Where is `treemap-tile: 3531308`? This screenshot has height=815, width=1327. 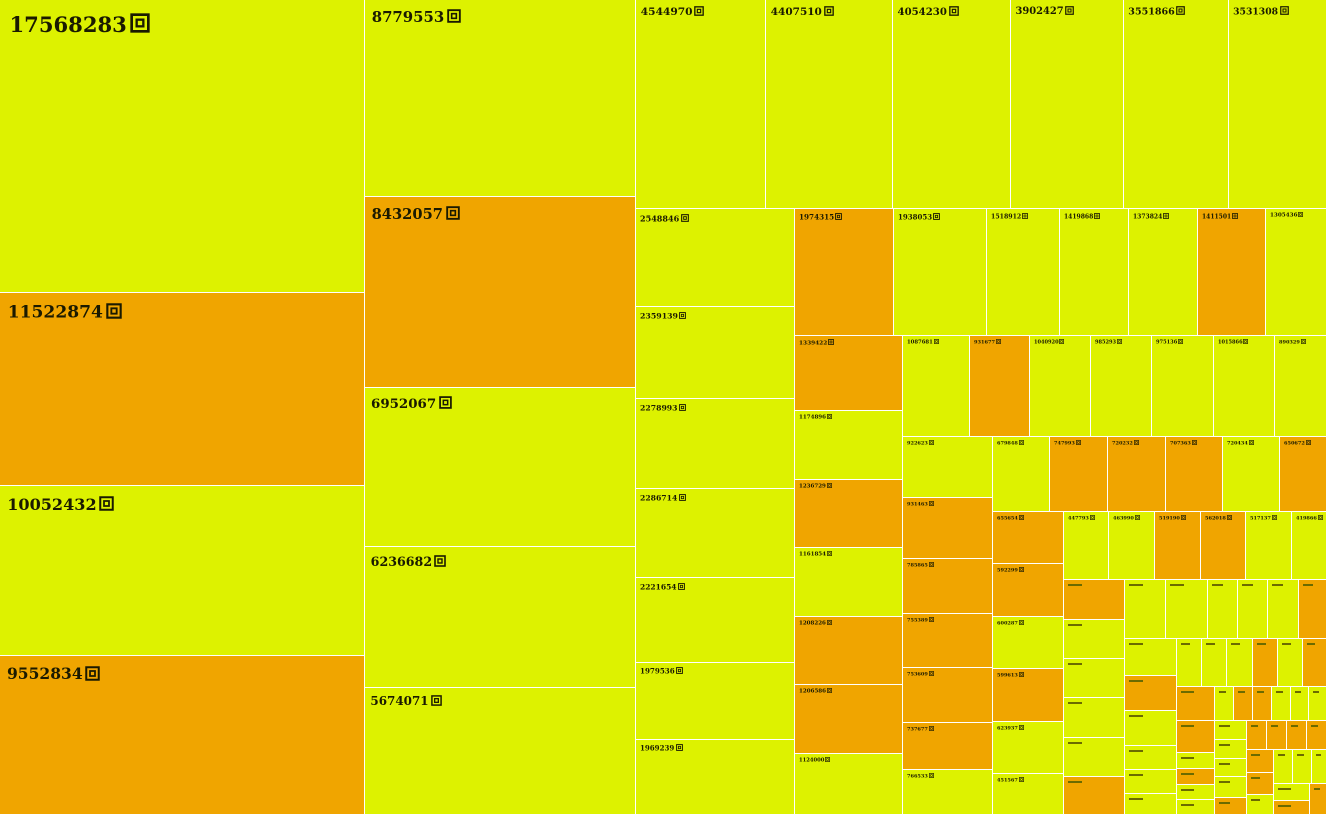
treemap-tile: 3531308 is located at coordinates (1278, 104).